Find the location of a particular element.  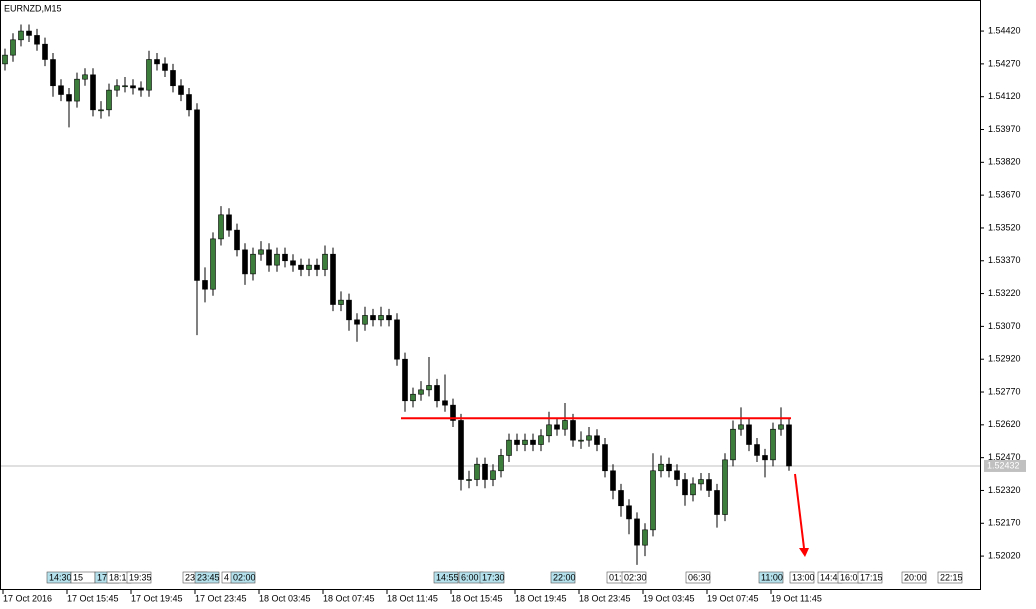

x-tick-label: 19 Oct 07:45 is located at coordinates (733, 598).